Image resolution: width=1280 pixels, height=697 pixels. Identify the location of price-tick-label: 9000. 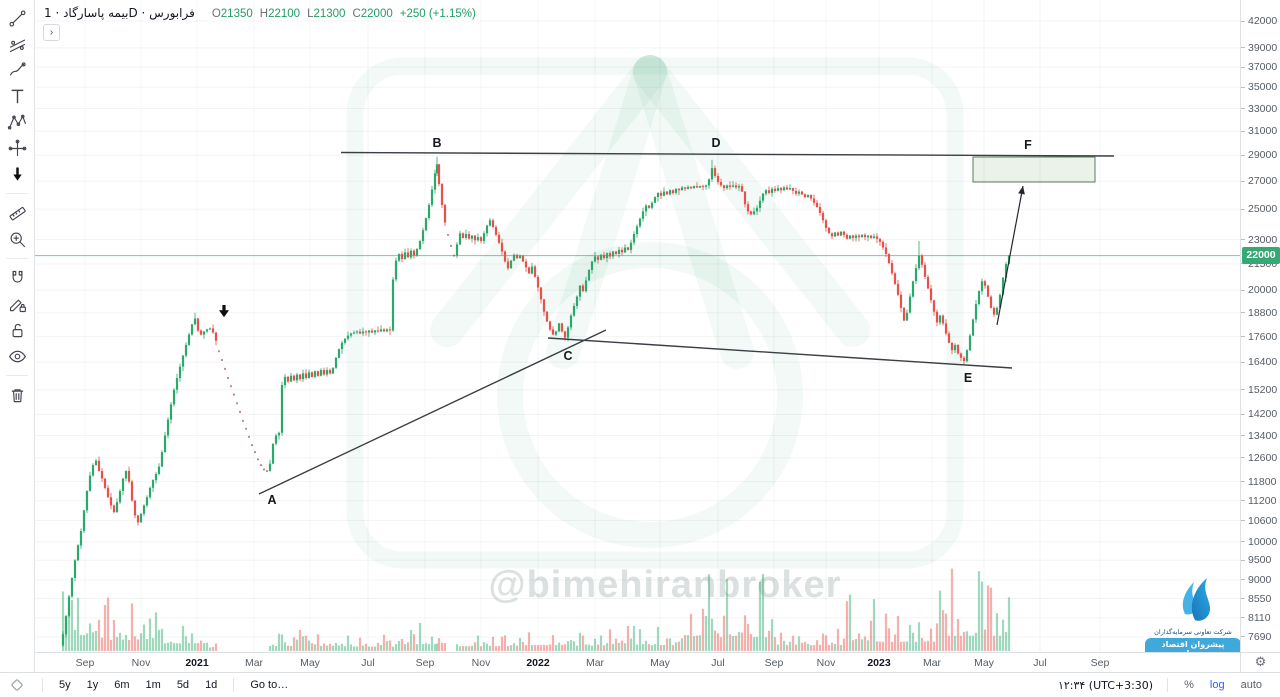
(1260, 579).